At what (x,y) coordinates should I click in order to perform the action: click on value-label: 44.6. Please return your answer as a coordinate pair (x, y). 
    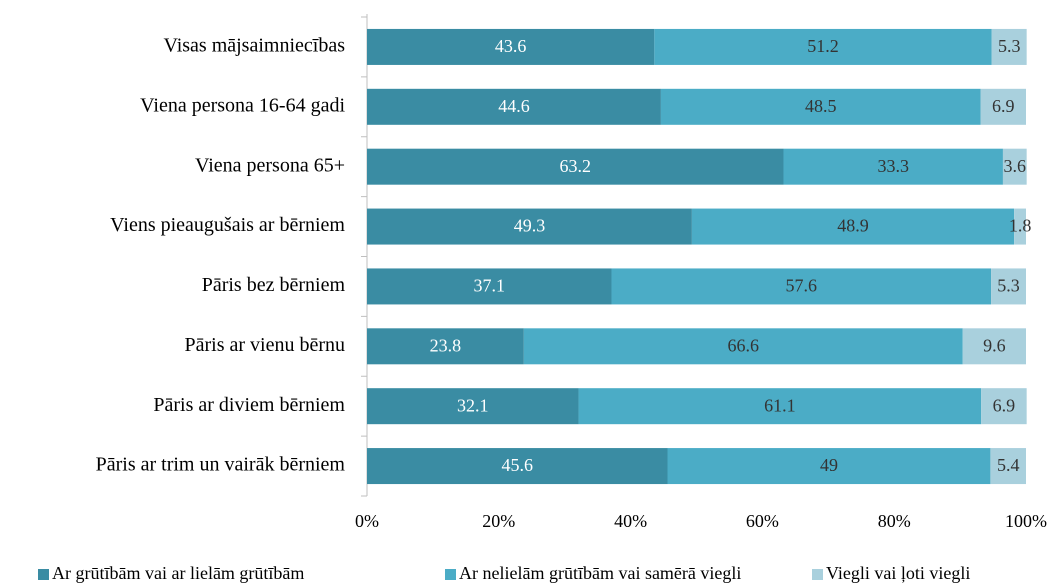
    Looking at the image, I should click on (514, 106).